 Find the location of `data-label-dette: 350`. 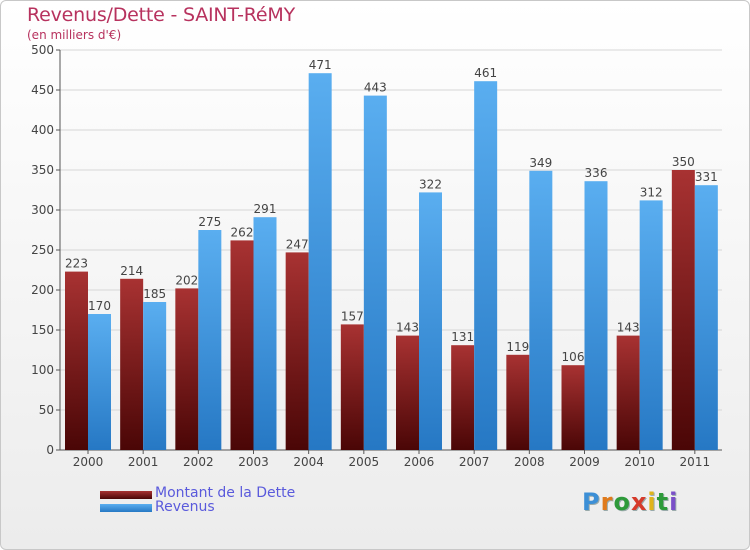

data-label-dette: 350 is located at coordinates (683, 162).